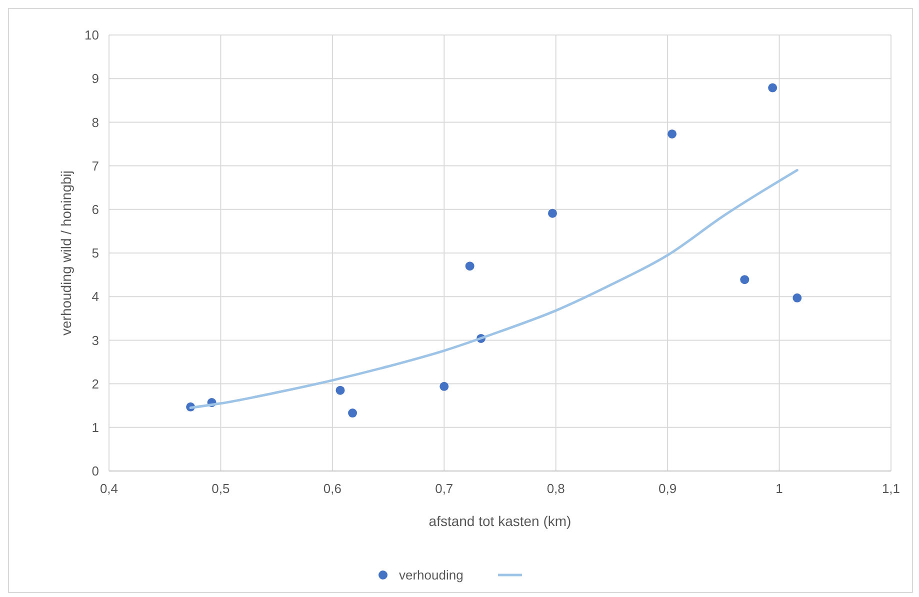  What do you see at coordinates (221, 488) in the screenshot?
I see `x-tick-label: 0,5` at bounding box center [221, 488].